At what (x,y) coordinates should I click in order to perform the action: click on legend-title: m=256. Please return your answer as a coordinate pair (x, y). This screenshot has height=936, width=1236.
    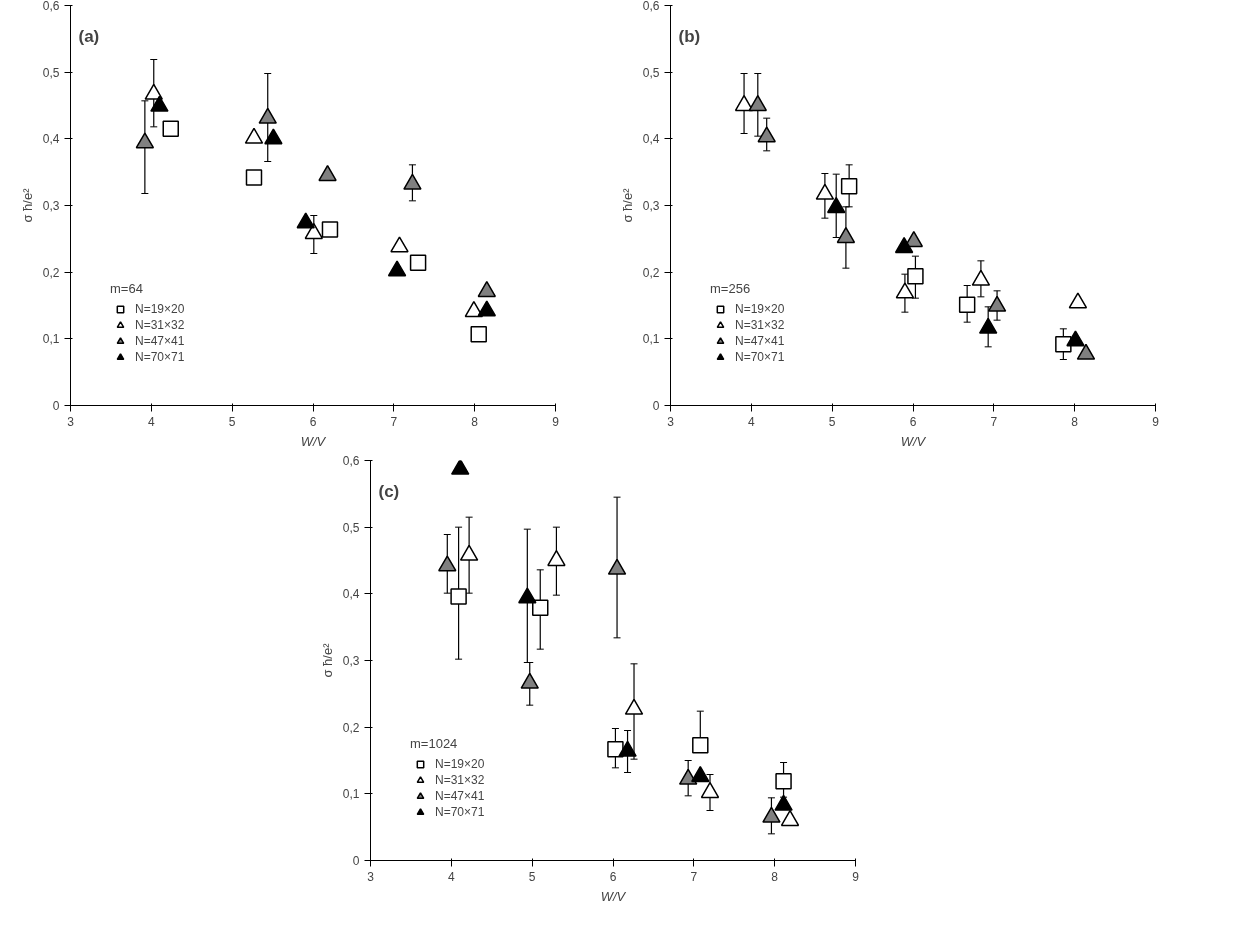
    Looking at the image, I should click on (731, 288).